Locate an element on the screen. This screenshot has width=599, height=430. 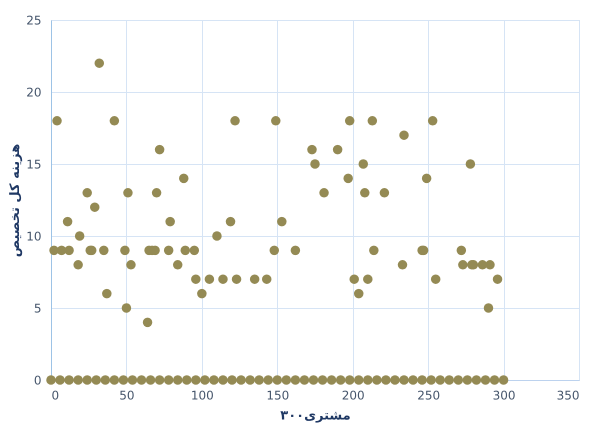
x-tick-label: 250 is located at coordinates (428, 395).